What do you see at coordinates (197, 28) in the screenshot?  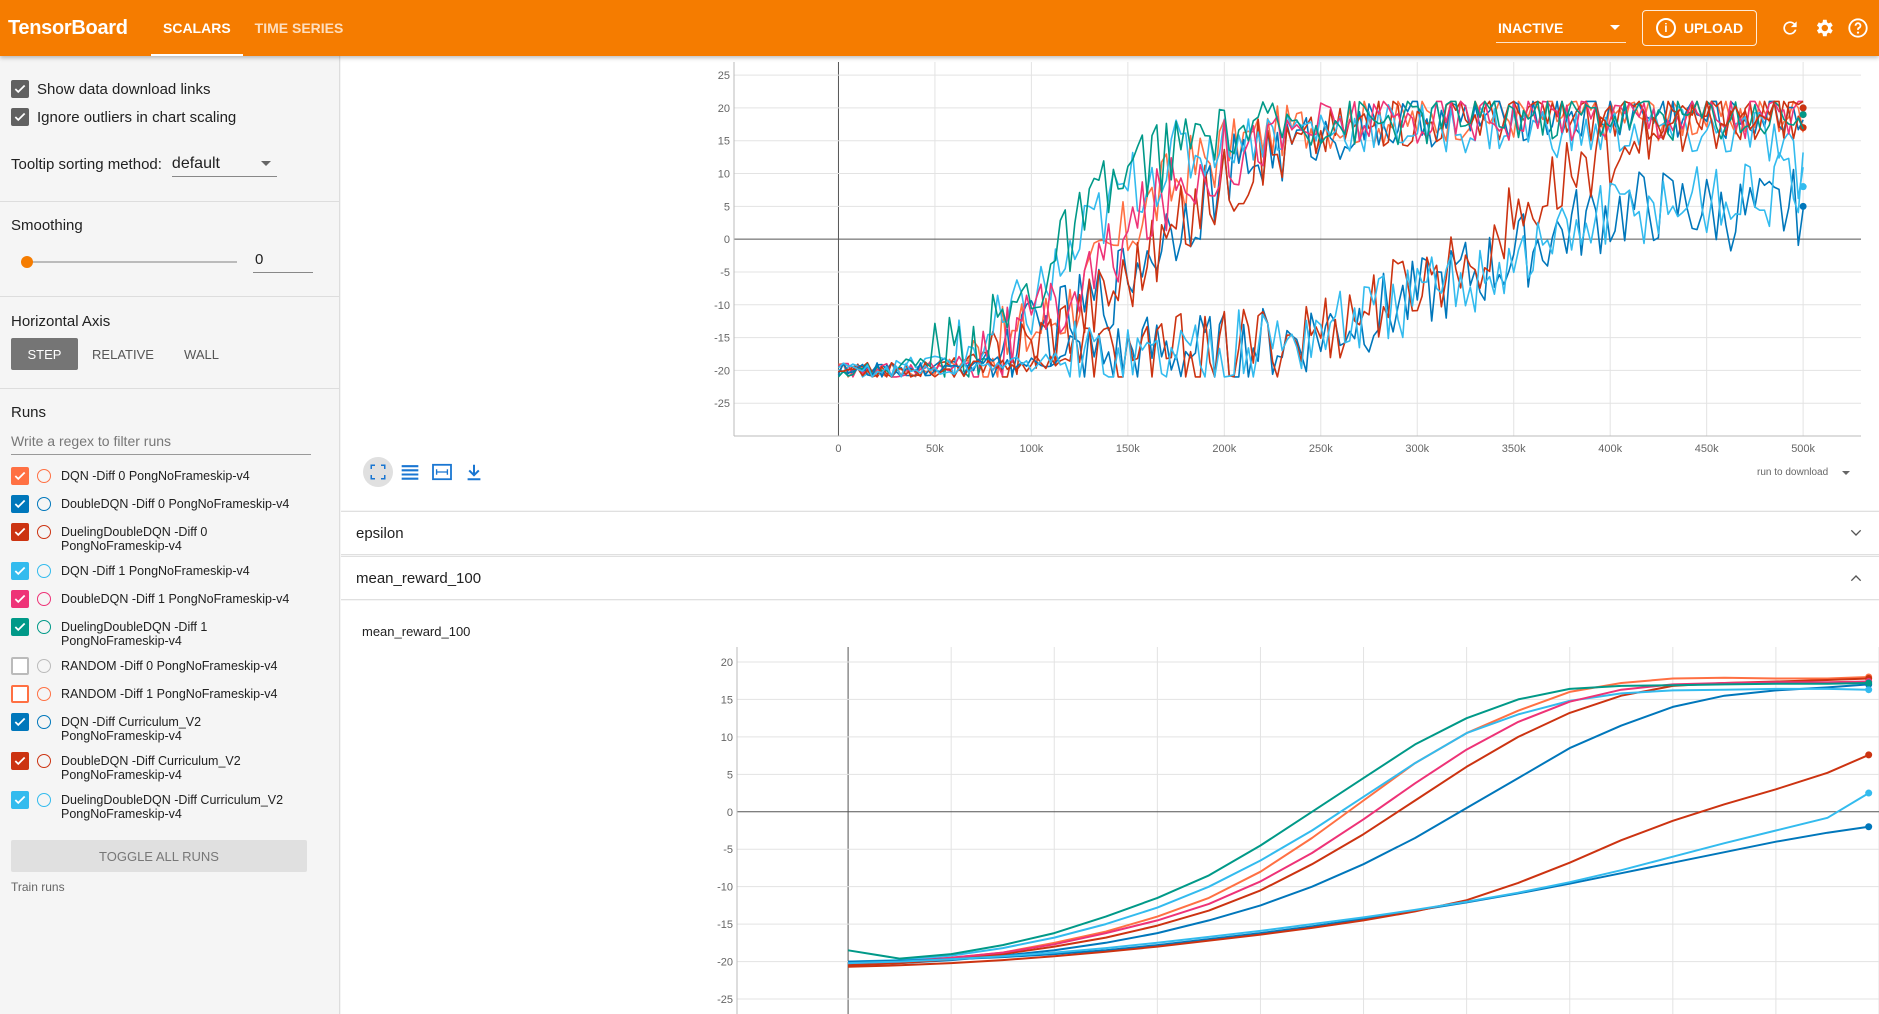 I see `tab-scalars: SCALARS` at bounding box center [197, 28].